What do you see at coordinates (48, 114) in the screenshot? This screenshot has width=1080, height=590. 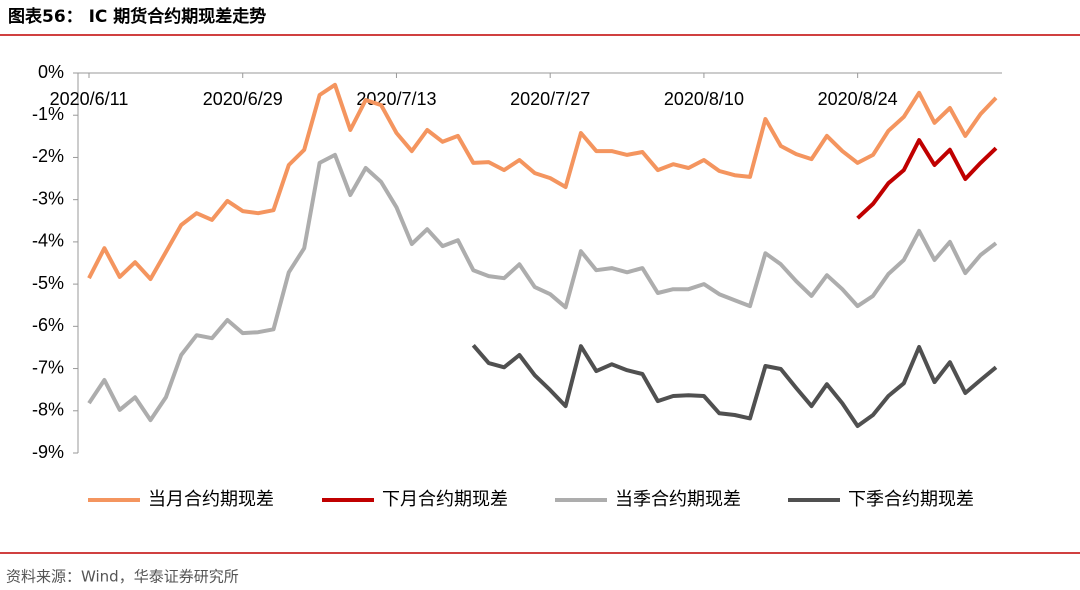 I see `y-tick-label: -1%` at bounding box center [48, 114].